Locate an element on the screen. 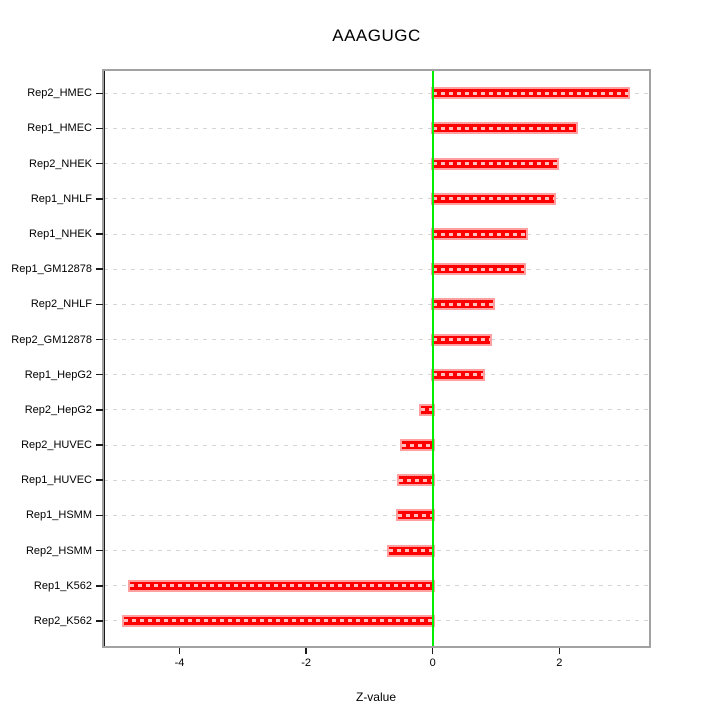 Image resolution: width=720 pixels, height=720 pixels. y-axis-label: Rep2_HMEC is located at coordinates (59, 93).